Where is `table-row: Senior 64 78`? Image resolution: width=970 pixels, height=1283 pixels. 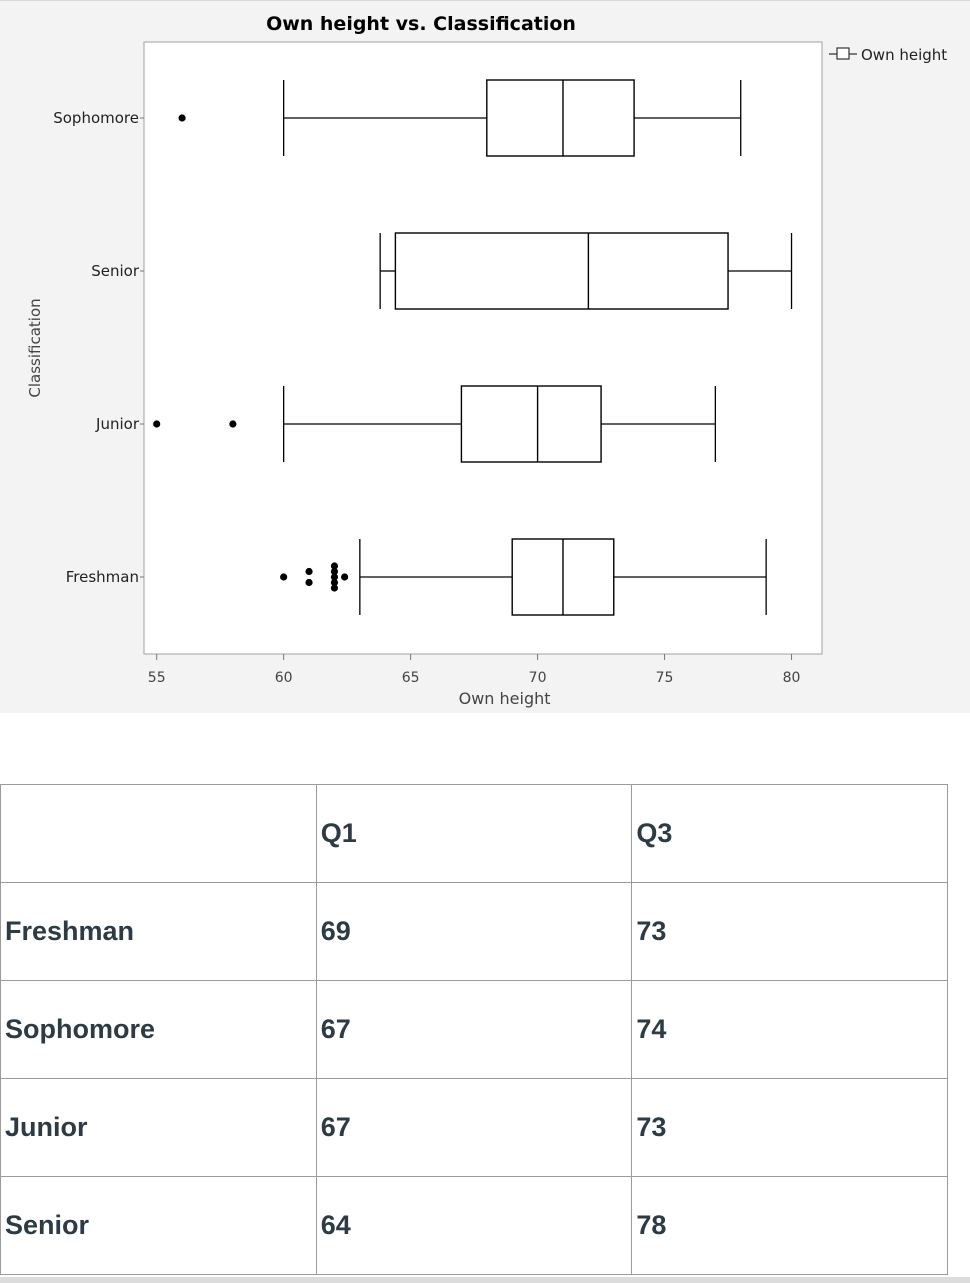 table-row: Senior 64 78 is located at coordinates (474, 1225).